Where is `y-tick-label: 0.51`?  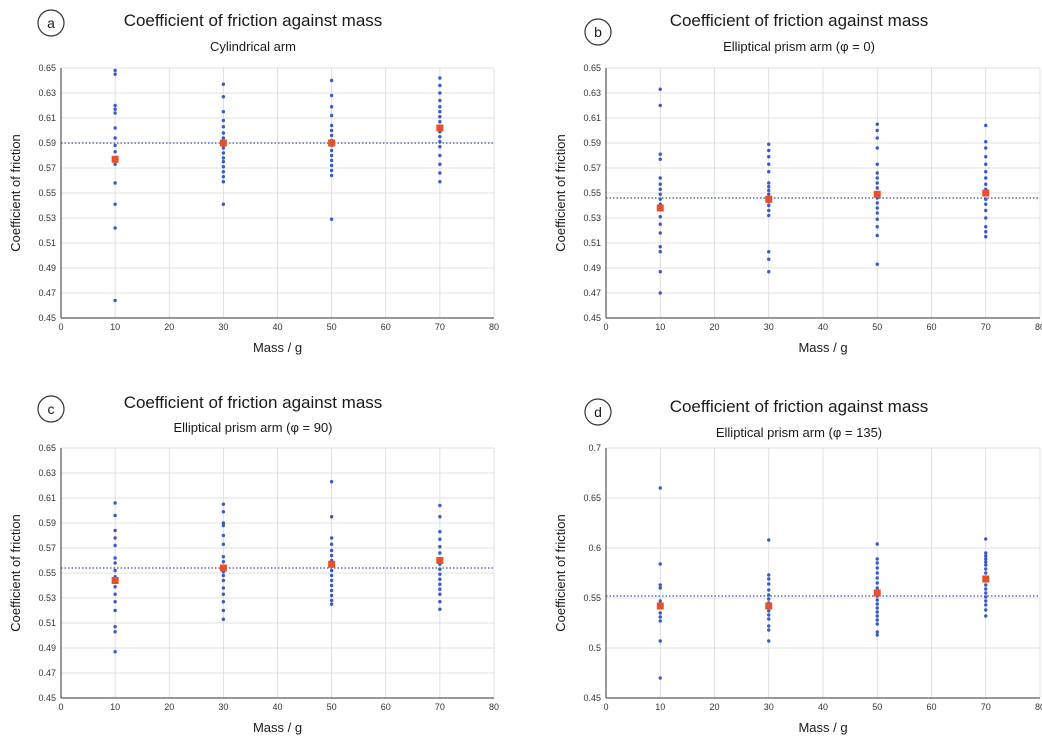 y-tick-label: 0.51 is located at coordinates (47, 243).